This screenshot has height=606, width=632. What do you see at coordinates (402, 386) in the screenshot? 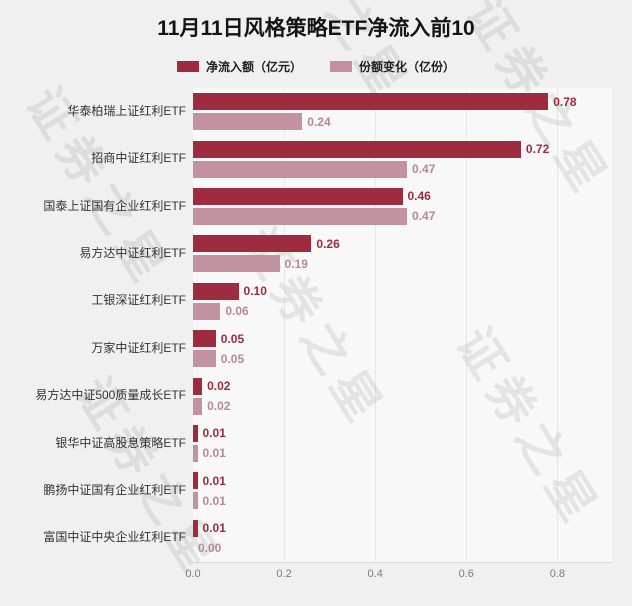
I see `net-inflow-bar-line: 0.02` at bounding box center [402, 386].